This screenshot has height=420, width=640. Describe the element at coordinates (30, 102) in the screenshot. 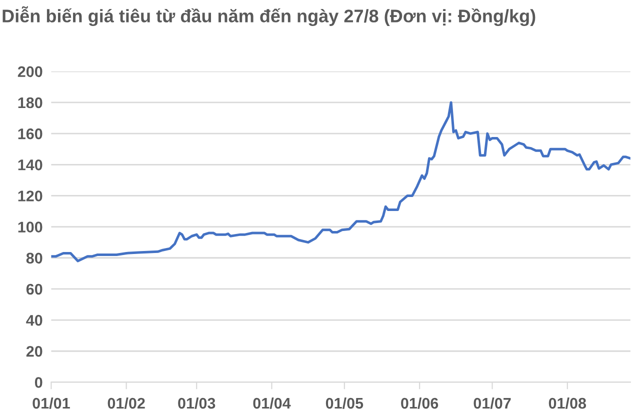

I see `y-tick-label: 180` at that location.